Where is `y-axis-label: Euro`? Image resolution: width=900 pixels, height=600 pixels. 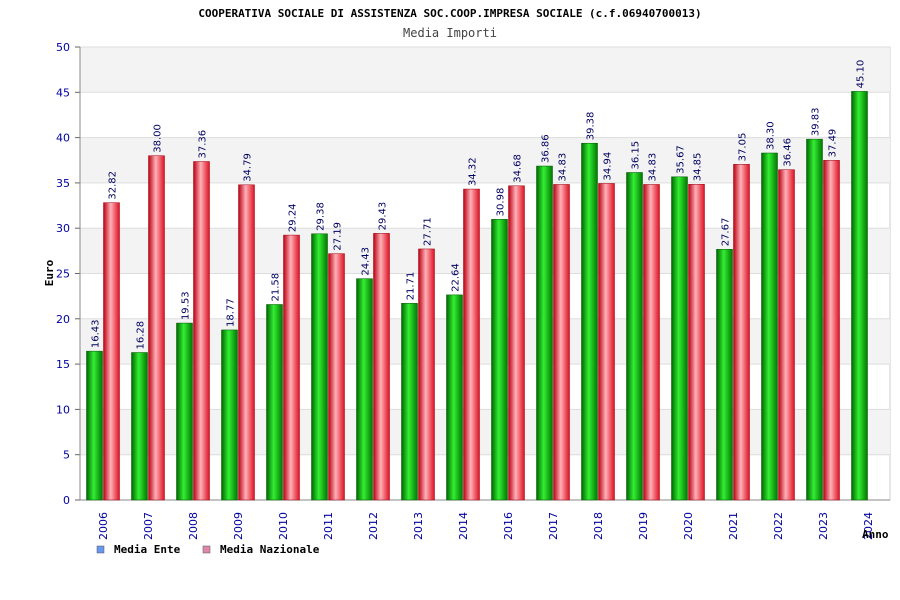 y-axis-label: Euro is located at coordinates (49, 272).